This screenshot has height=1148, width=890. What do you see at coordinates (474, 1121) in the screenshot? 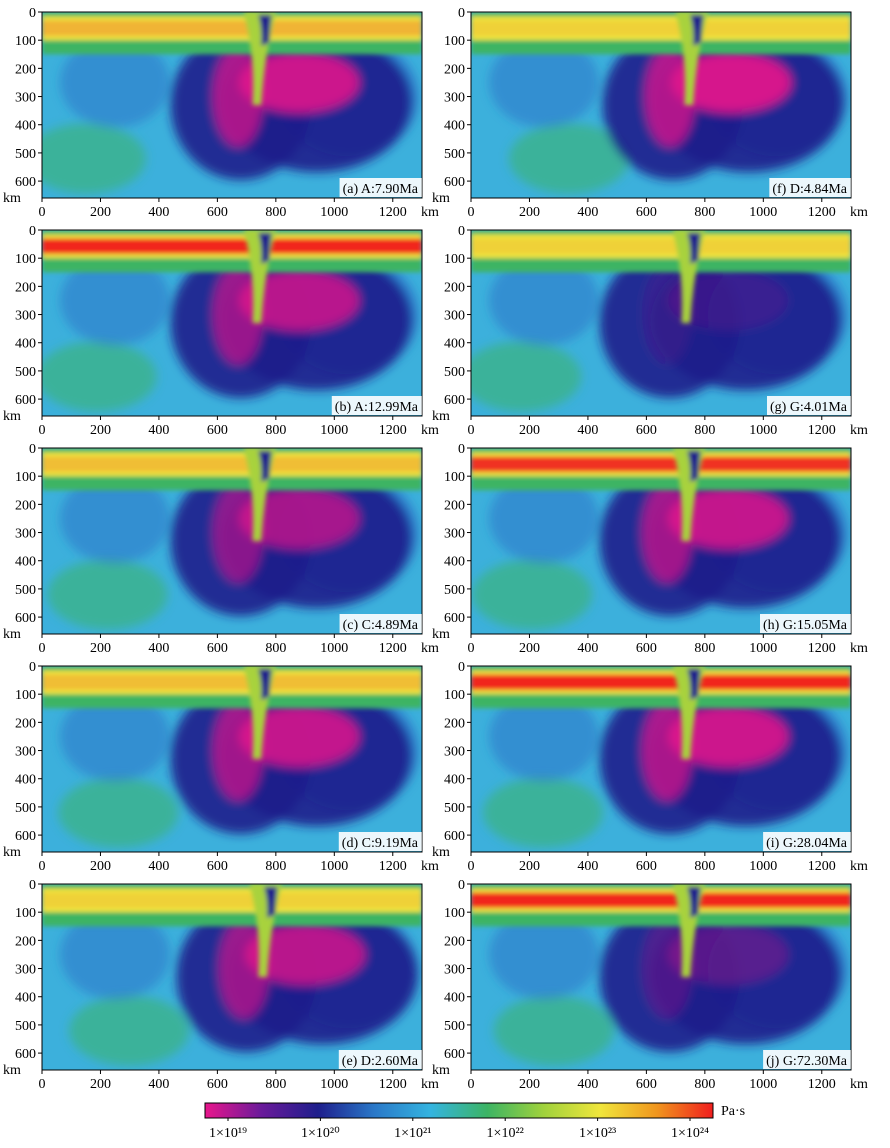
I see `colorbar: Pa·s 1×10¹⁹ 1×10²⁰ 1×10²¹ 1×10²² 1×10²³ 1×10²⁴` at bounding box center [474, 1121].